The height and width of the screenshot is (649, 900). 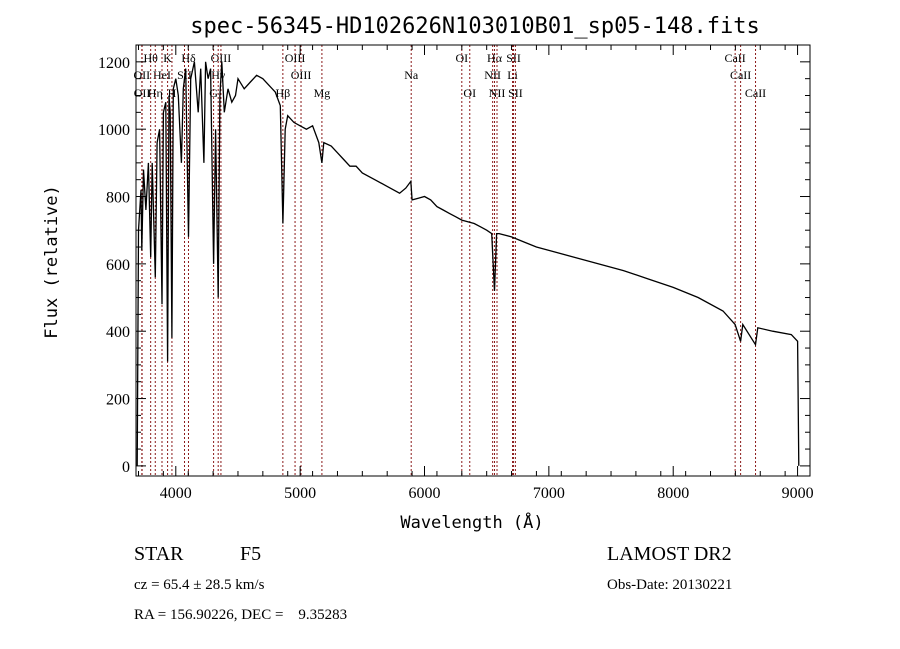 What do you see at coordinates (495, 58) in the screenshot?
I see `line-marker-label: Hα` at bounding box center [495, 58].